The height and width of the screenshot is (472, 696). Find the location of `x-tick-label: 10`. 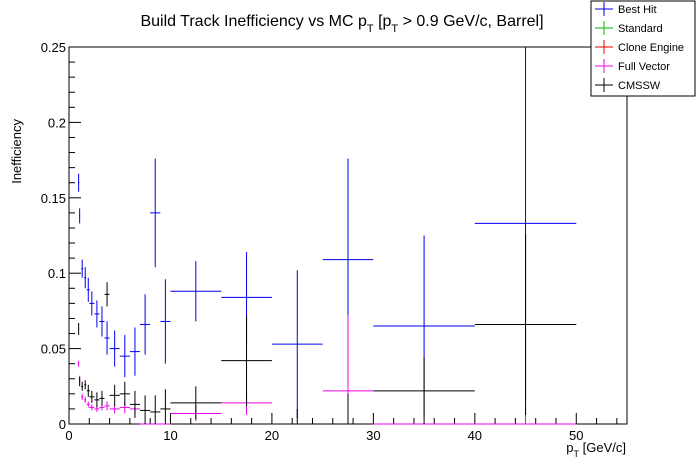

x-tick-label: 10 is located at coordinates (170, 435).